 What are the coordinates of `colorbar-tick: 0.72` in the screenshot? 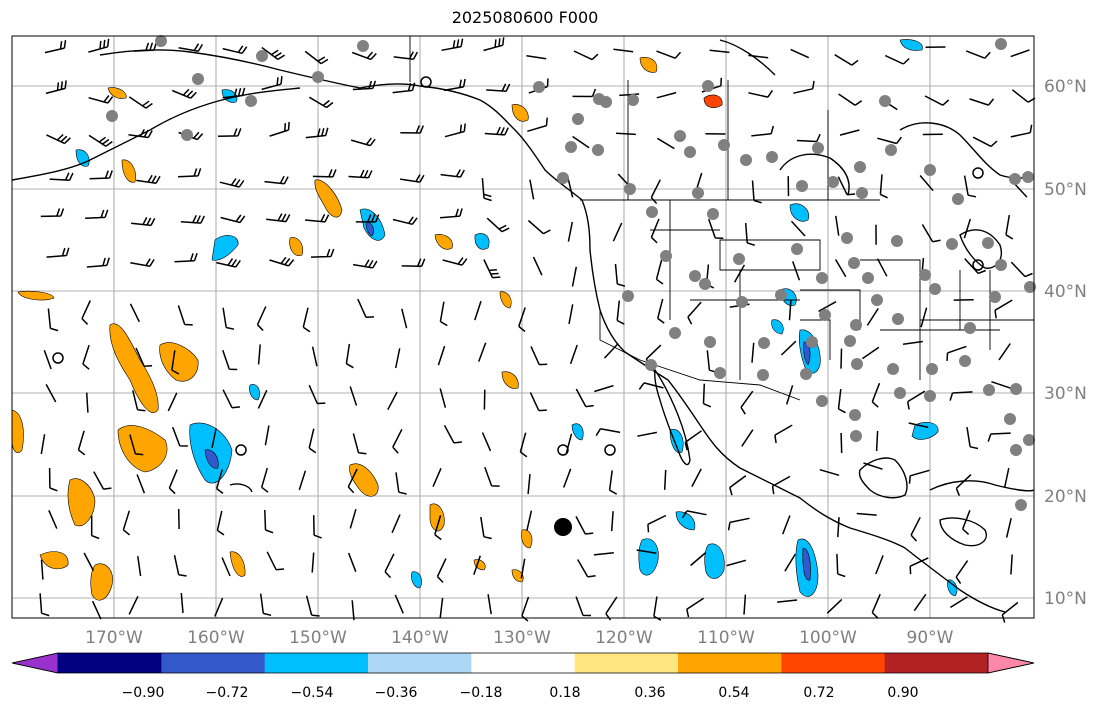 It's located at (818, 693).